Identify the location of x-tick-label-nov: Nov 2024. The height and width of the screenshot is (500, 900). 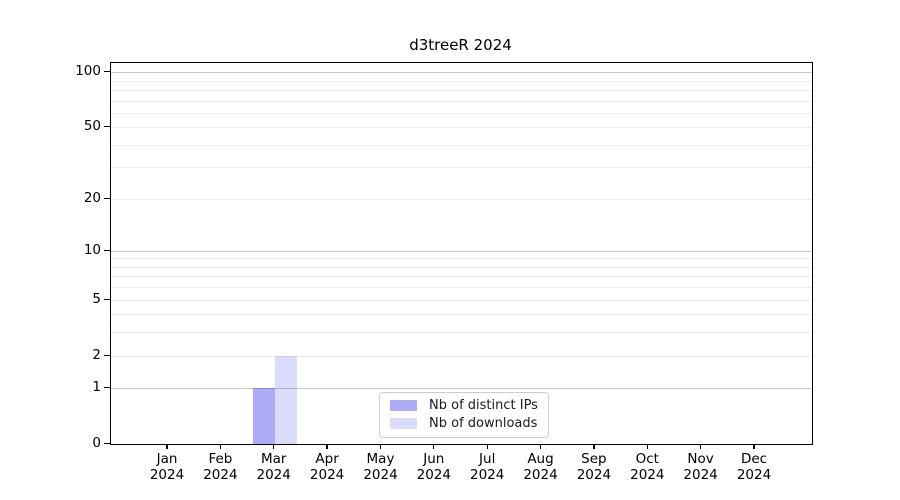
(701, 467).